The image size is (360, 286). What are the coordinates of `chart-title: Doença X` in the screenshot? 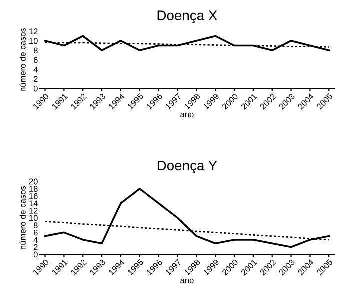 It's located at (188, 17).